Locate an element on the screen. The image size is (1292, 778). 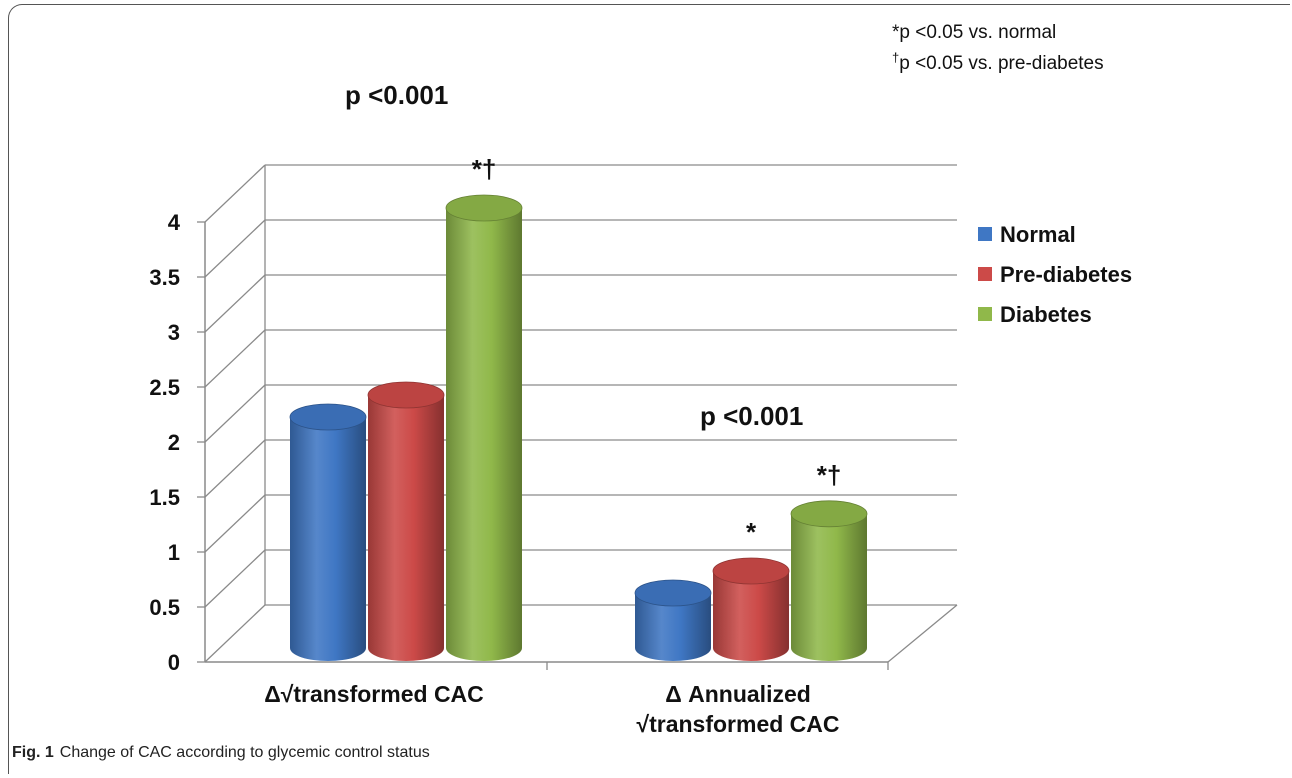
dagger-mark: † is located at coordinates (895, 57).